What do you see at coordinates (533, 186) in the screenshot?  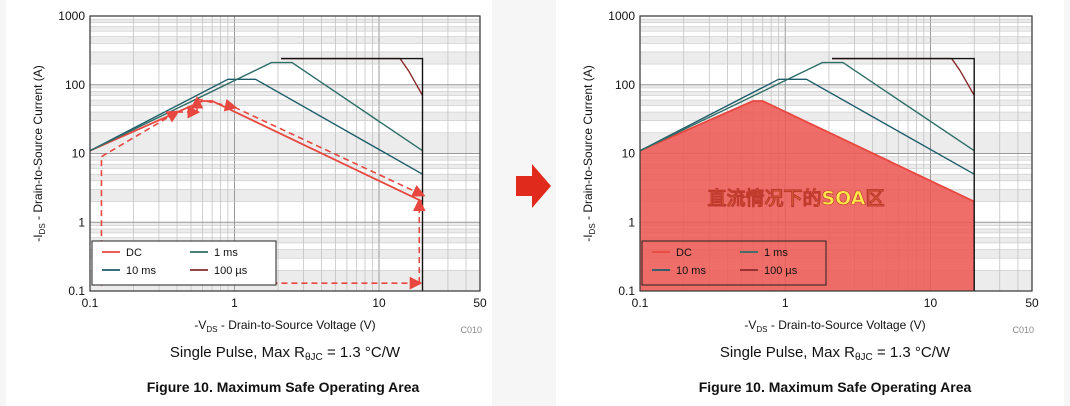 I see `transition-arrow-icon` at bounding box center [533, 186].